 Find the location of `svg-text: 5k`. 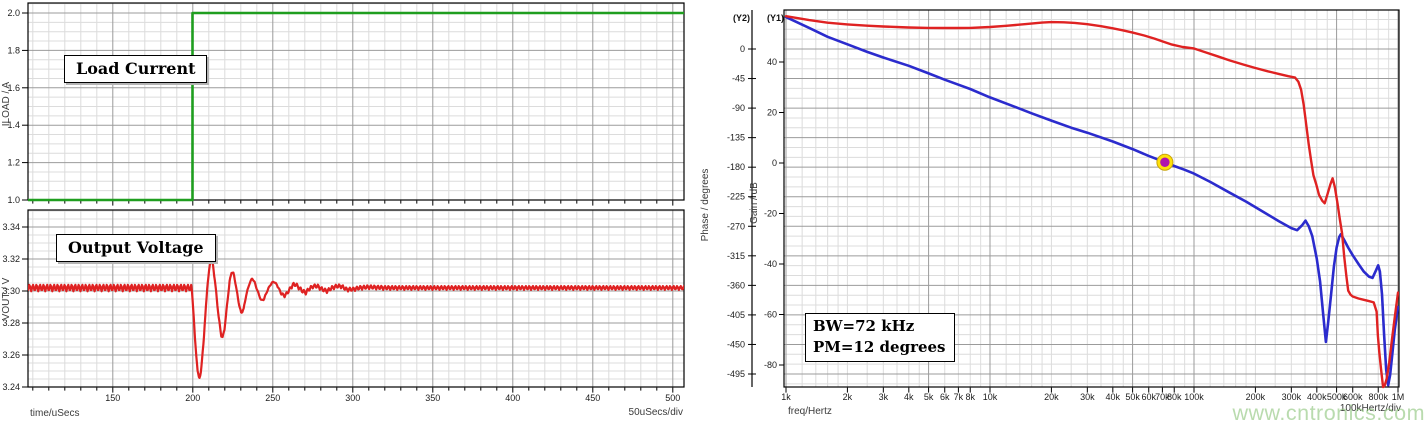

svg-text: 5k is located at coordinates (929, 397).